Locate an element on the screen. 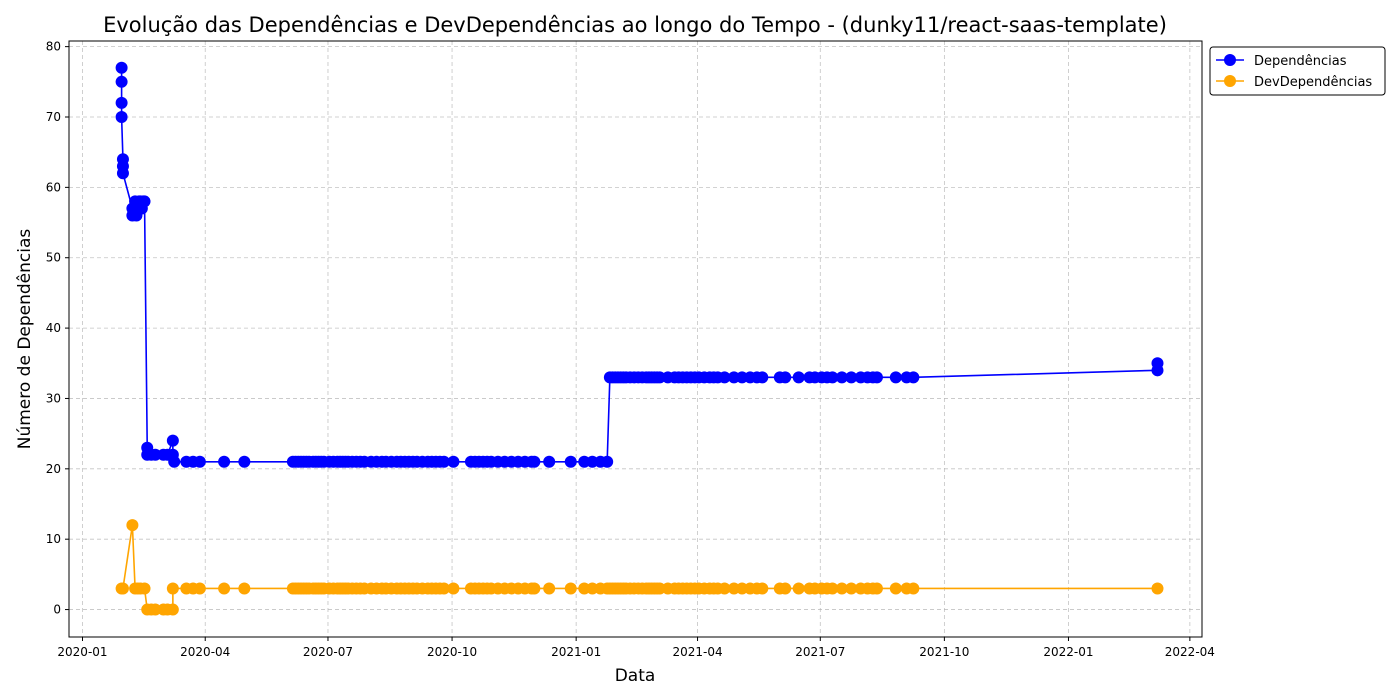  y-tick-label: 60 is located at coordinates (53, 187).